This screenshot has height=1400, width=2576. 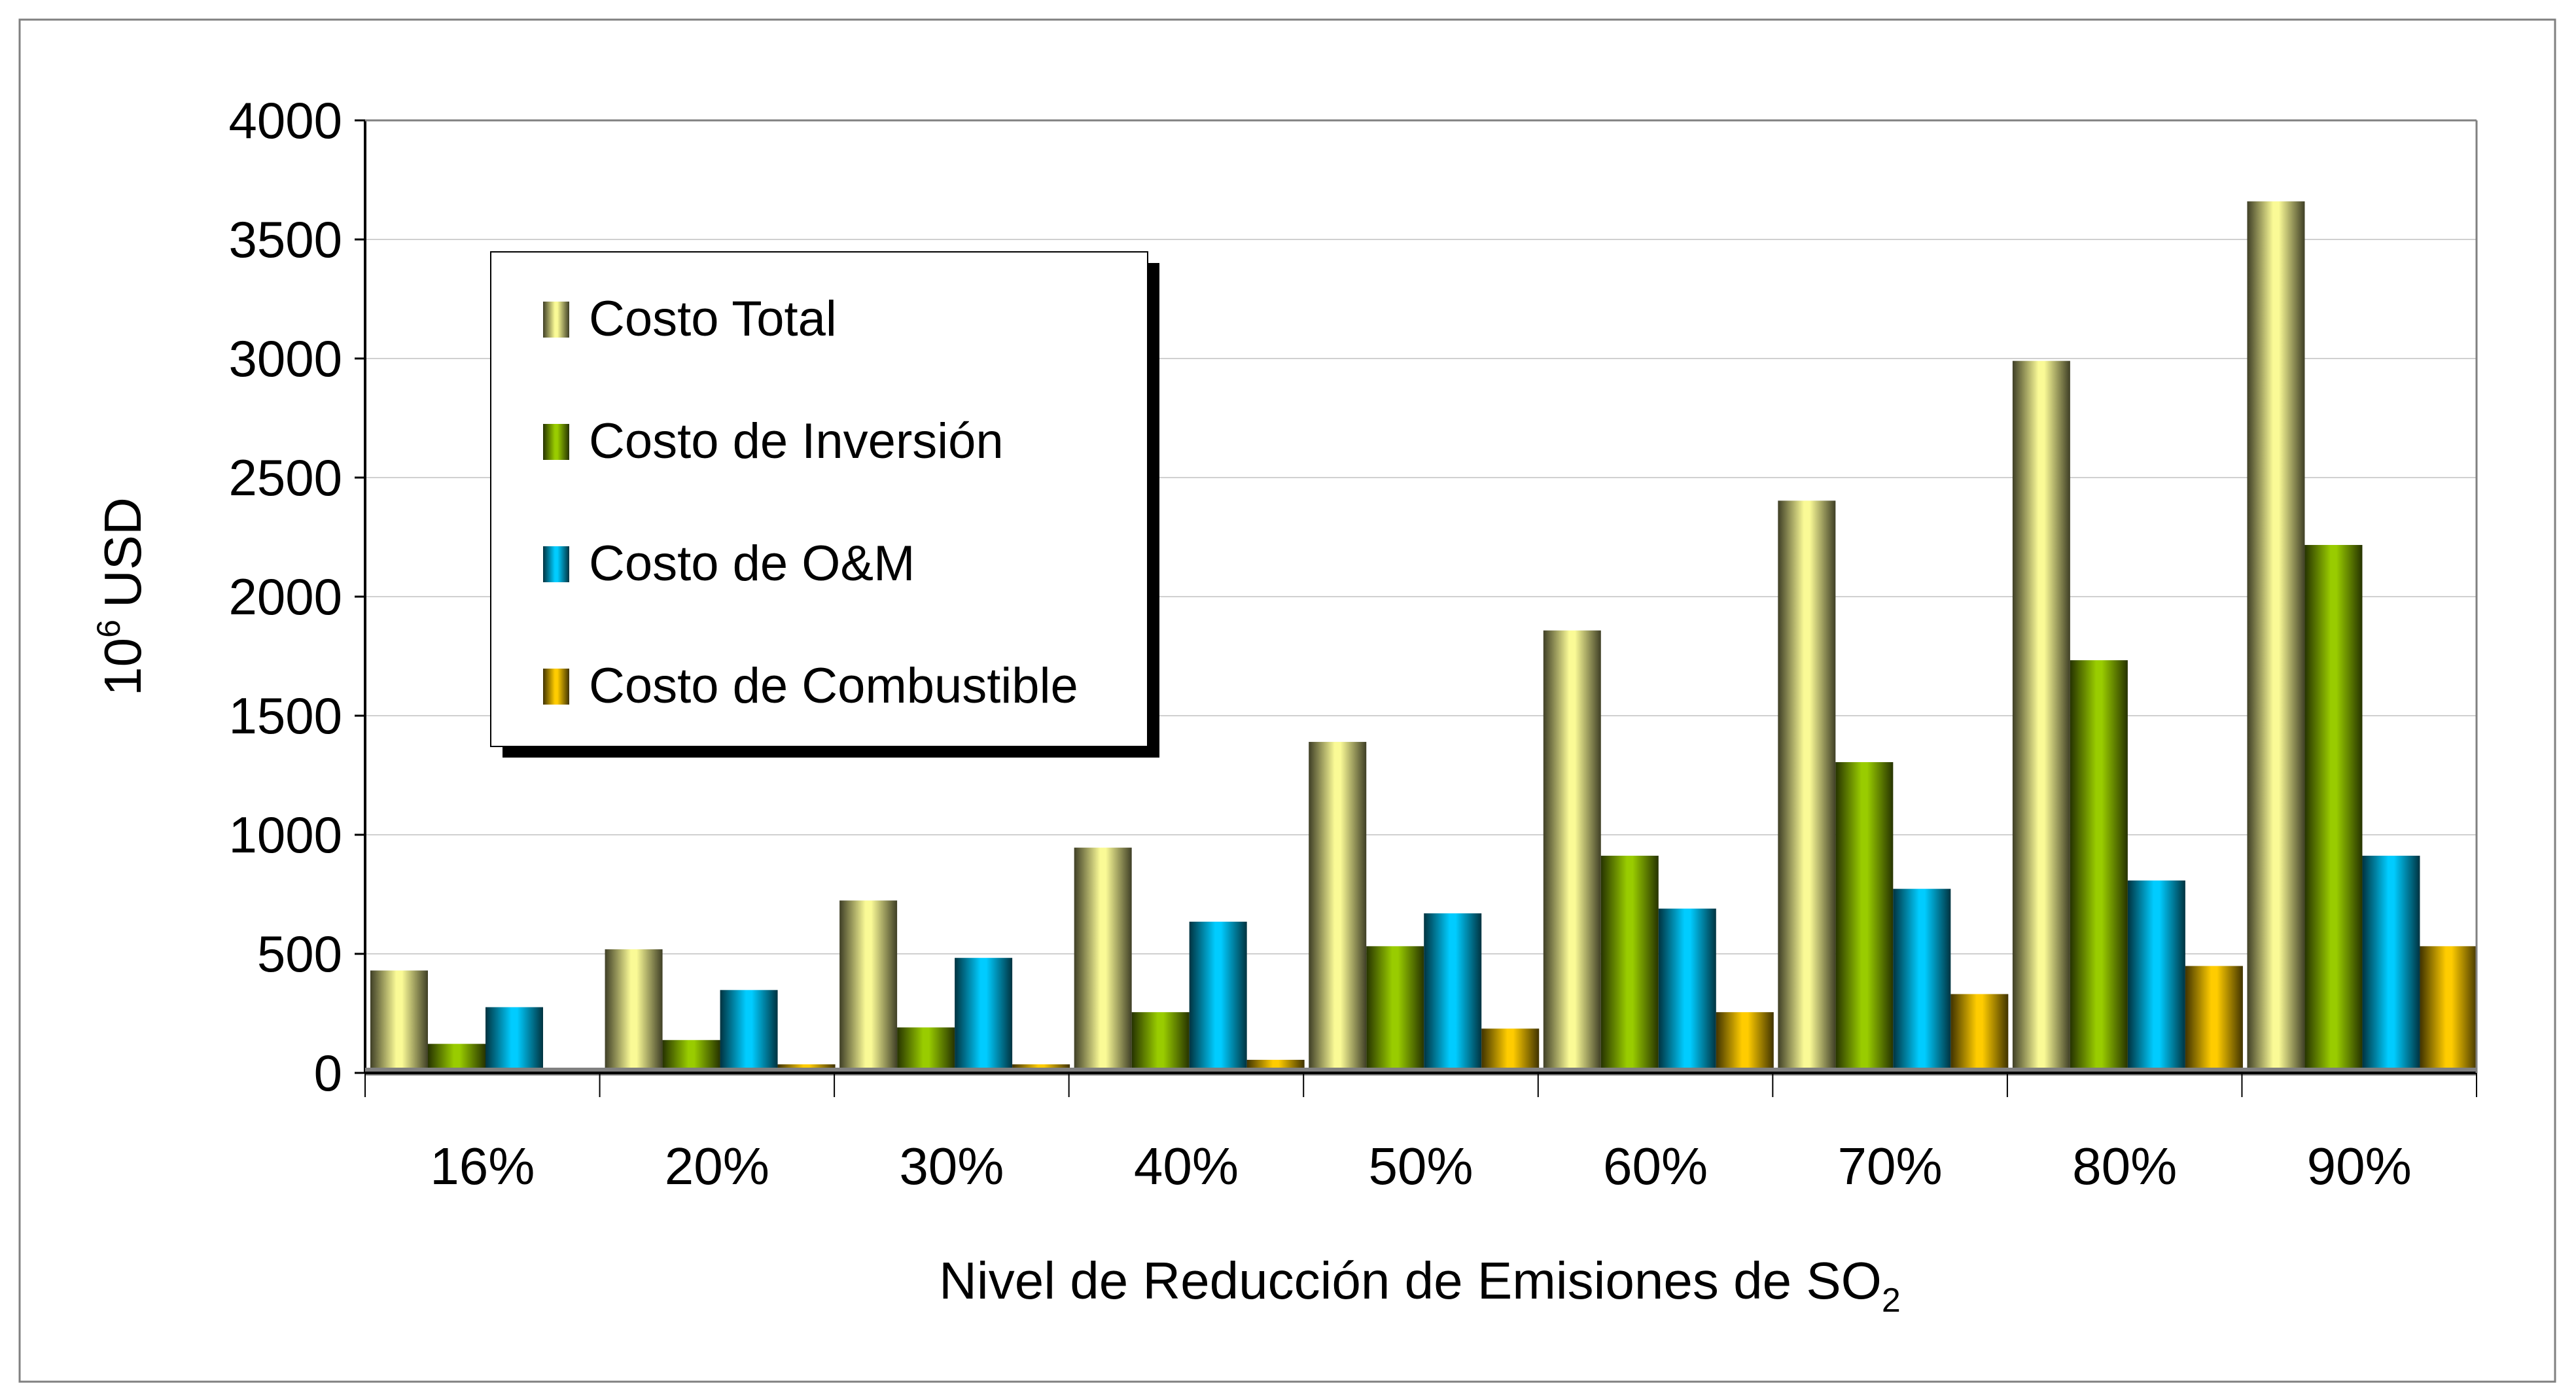 What do you see at coordinates (1655, 1166) in the screenshot?
I see `x-tick-label: 60%` at bounding box center [1655, 1166].